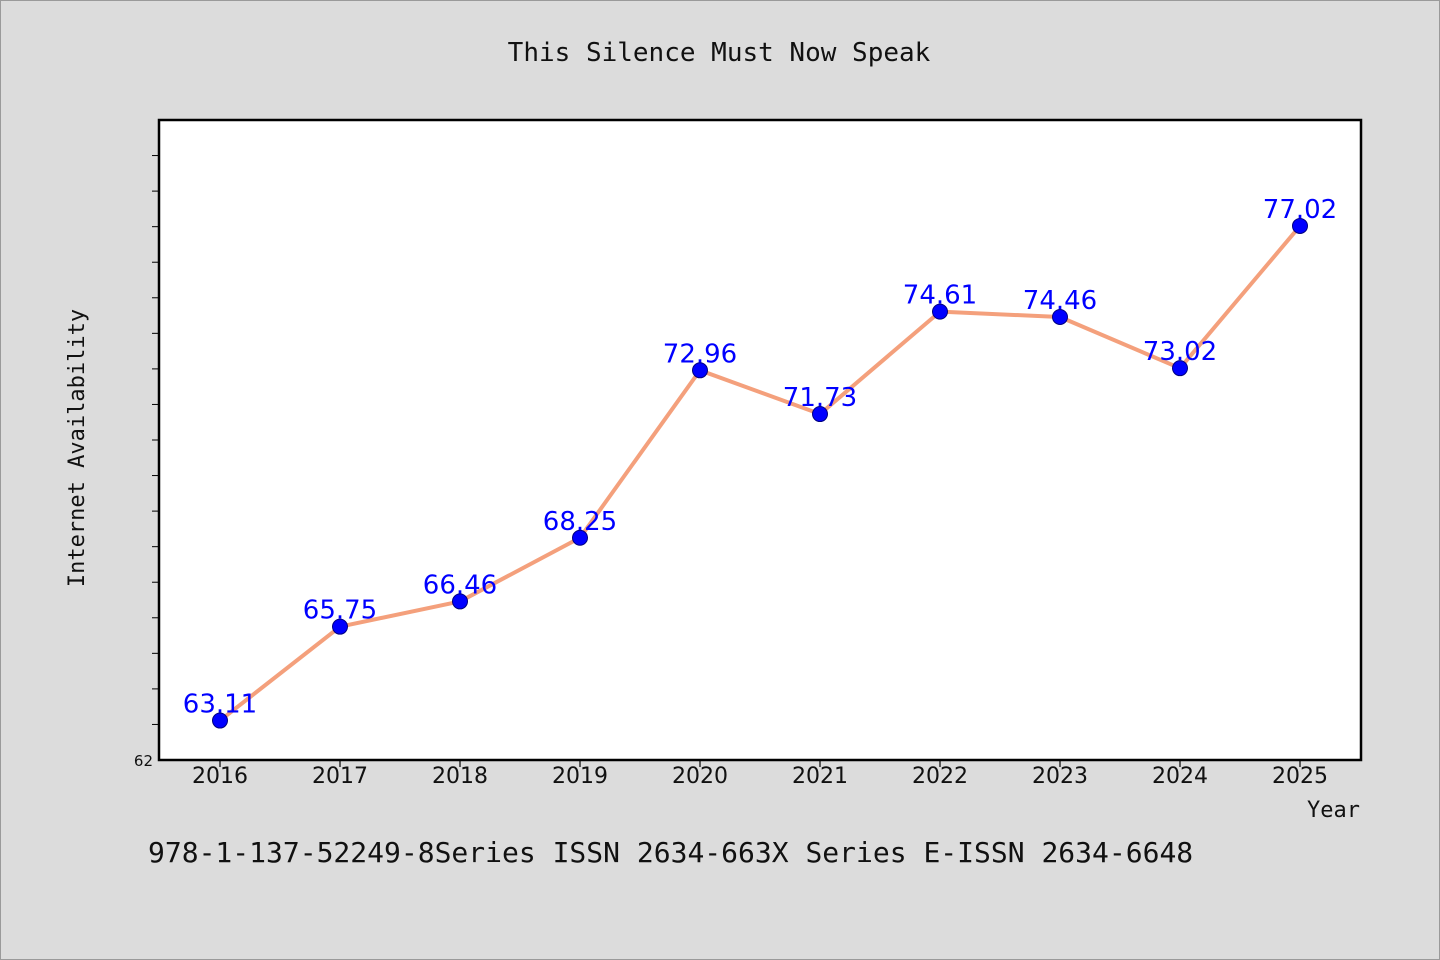  Describe the element at coordinates (77, 448) in the screenshot. I see `y-axis-title: Internet Availability` at that location.